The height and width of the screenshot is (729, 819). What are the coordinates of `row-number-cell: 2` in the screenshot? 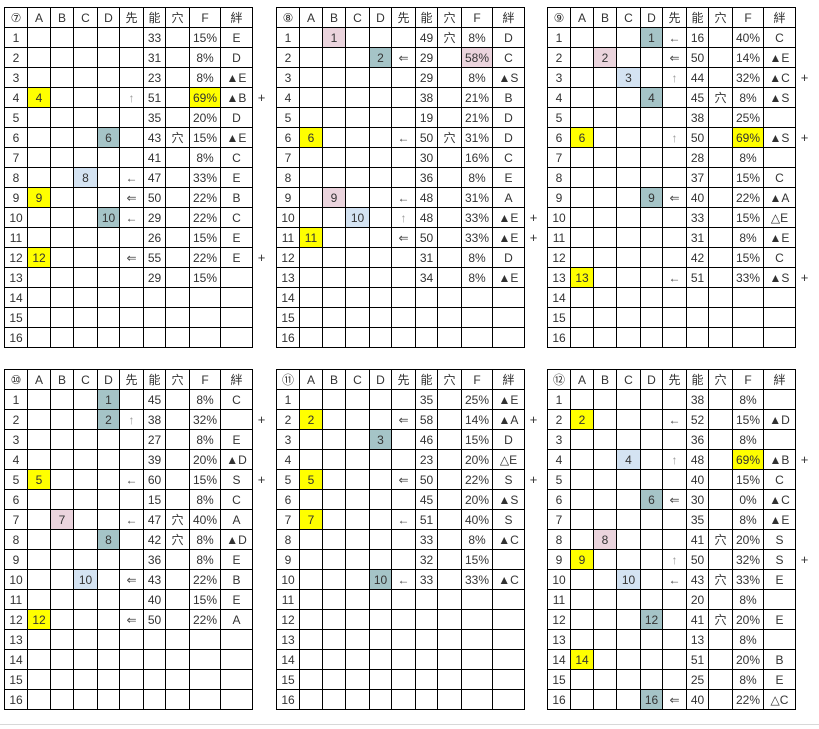 It's located at (559, 57).